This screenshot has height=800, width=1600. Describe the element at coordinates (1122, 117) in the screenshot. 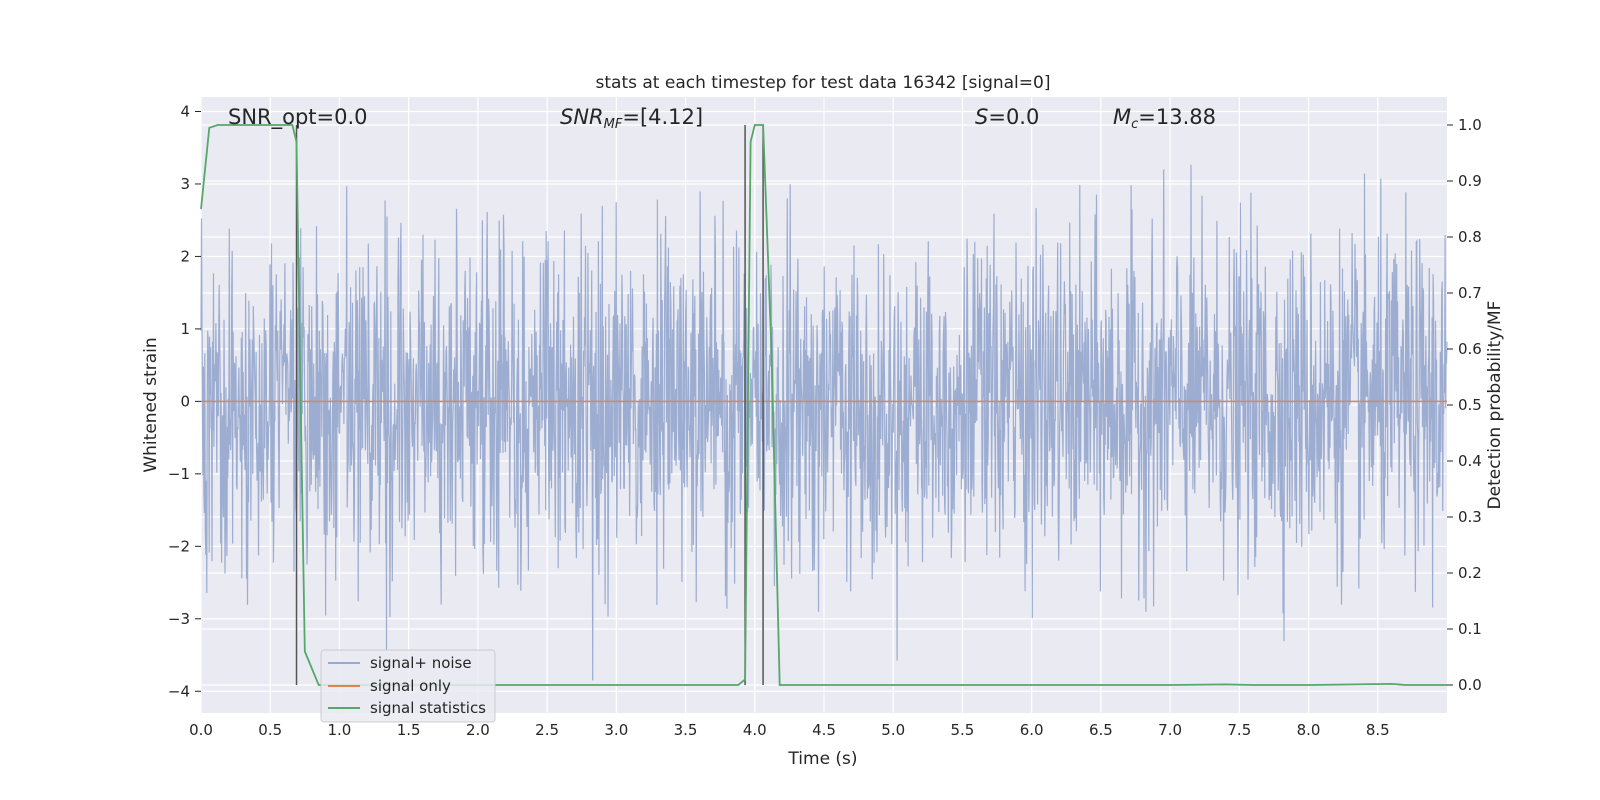

I see `annotation-mc-base: M` at that location.